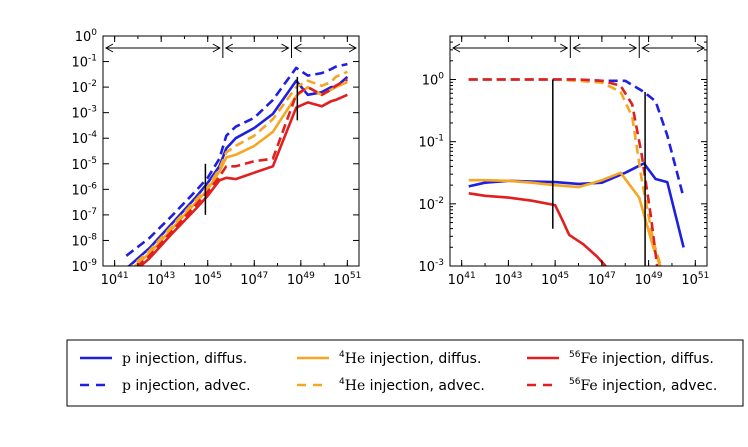 This screenshot has height=447, width=748. I want to click on legend-entry-p-advec: p injection, advec., so click(186, 386).